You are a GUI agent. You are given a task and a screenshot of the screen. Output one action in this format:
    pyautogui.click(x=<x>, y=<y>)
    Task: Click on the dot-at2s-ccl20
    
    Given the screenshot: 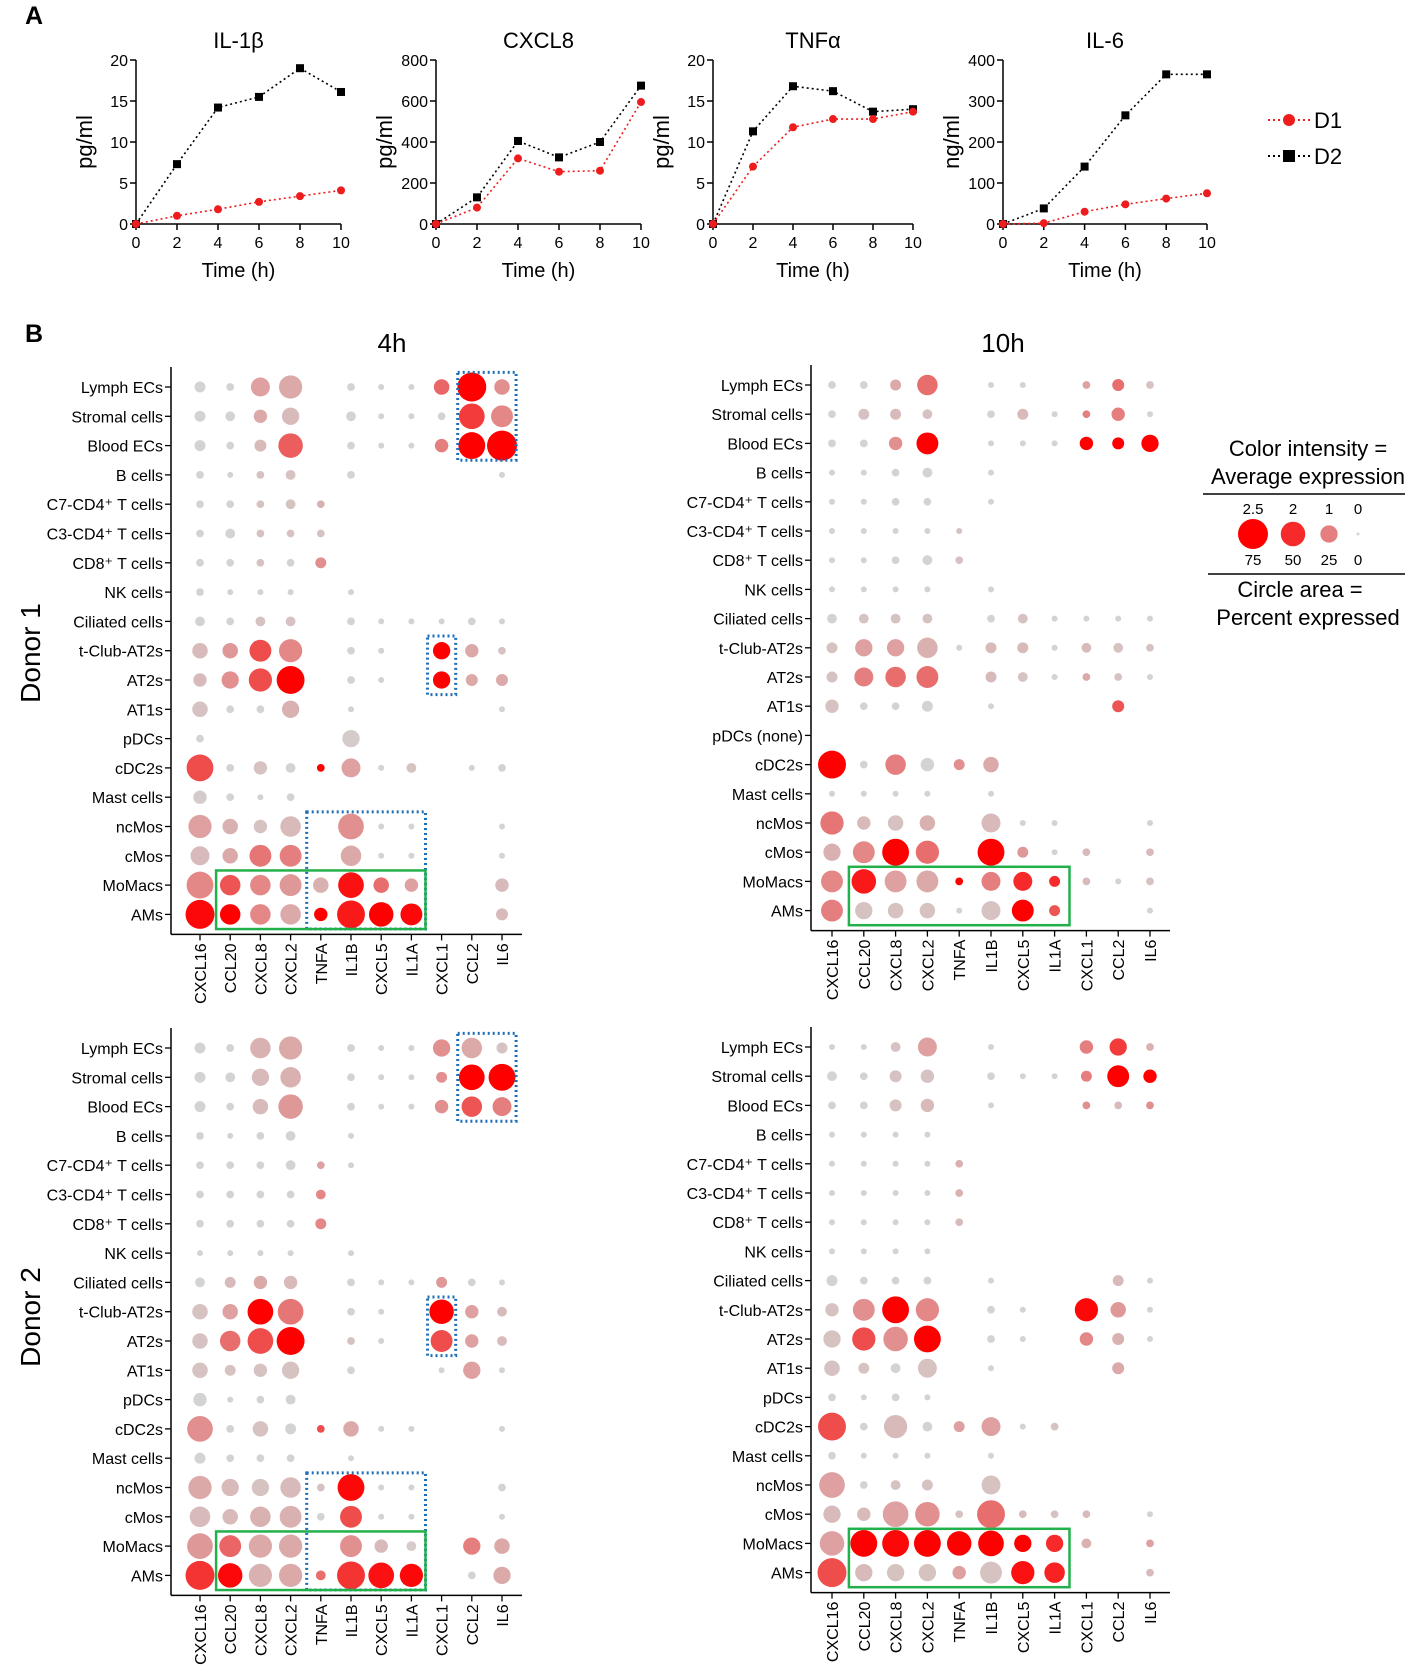 What is the action you would take?
    pyautogui.click(x=864, y=1339)
    